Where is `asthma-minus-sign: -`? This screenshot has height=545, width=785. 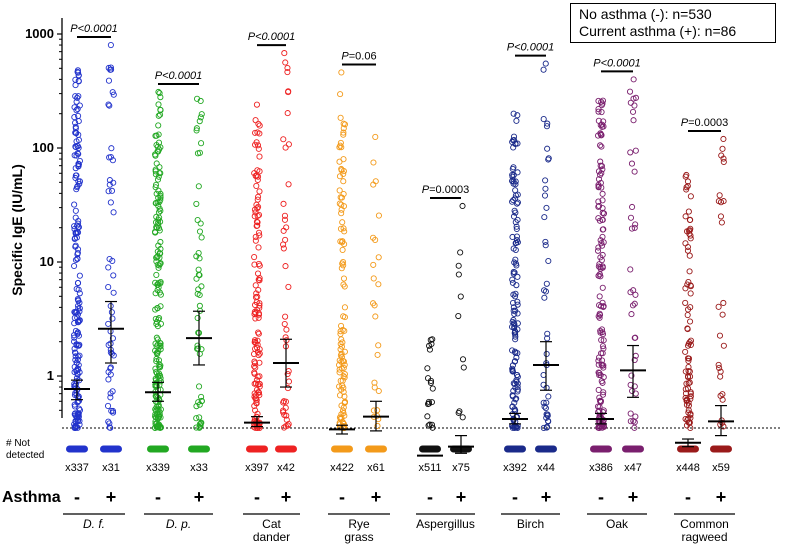
asthma-minus-sign: - is located at coordinates (257, 497).